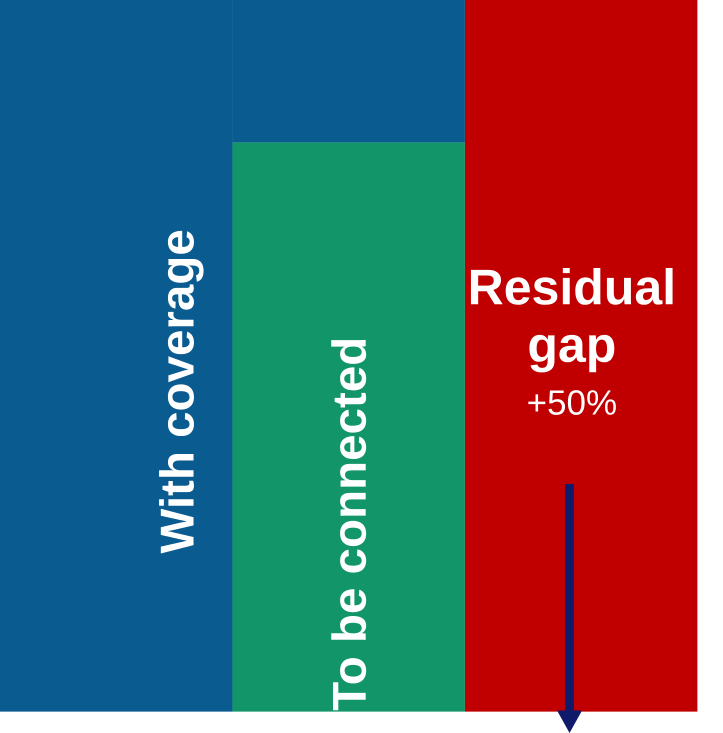 The image size is (723, 733). Describe the element at coordinates (348, 525) in the screenshot. I see `series-label: To be connected` at that location.